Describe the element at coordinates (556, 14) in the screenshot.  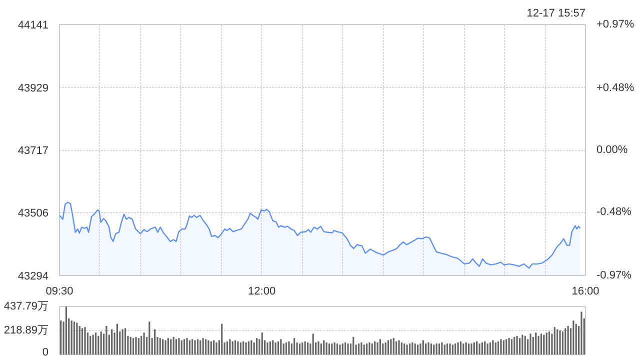
I see `text: 12-17 15:57` at that location.